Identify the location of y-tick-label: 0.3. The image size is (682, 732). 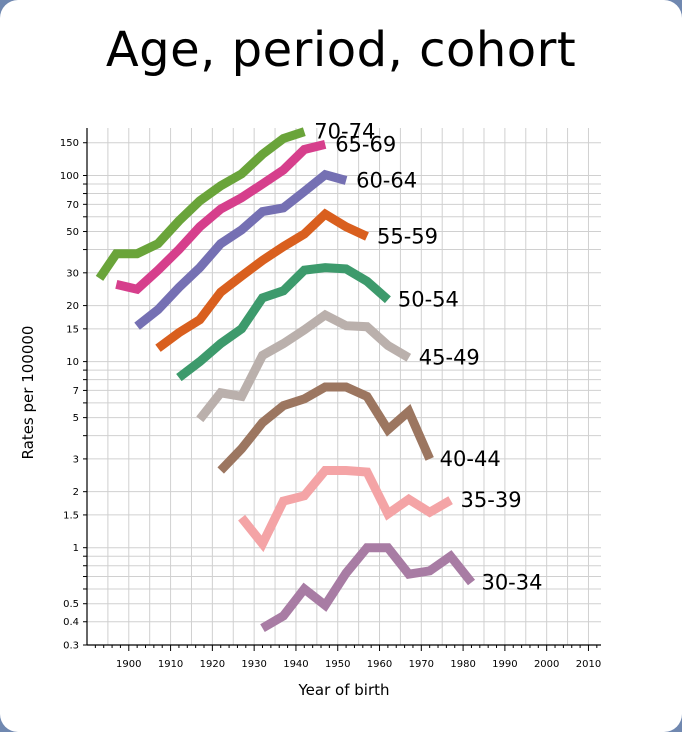
(71, 646).